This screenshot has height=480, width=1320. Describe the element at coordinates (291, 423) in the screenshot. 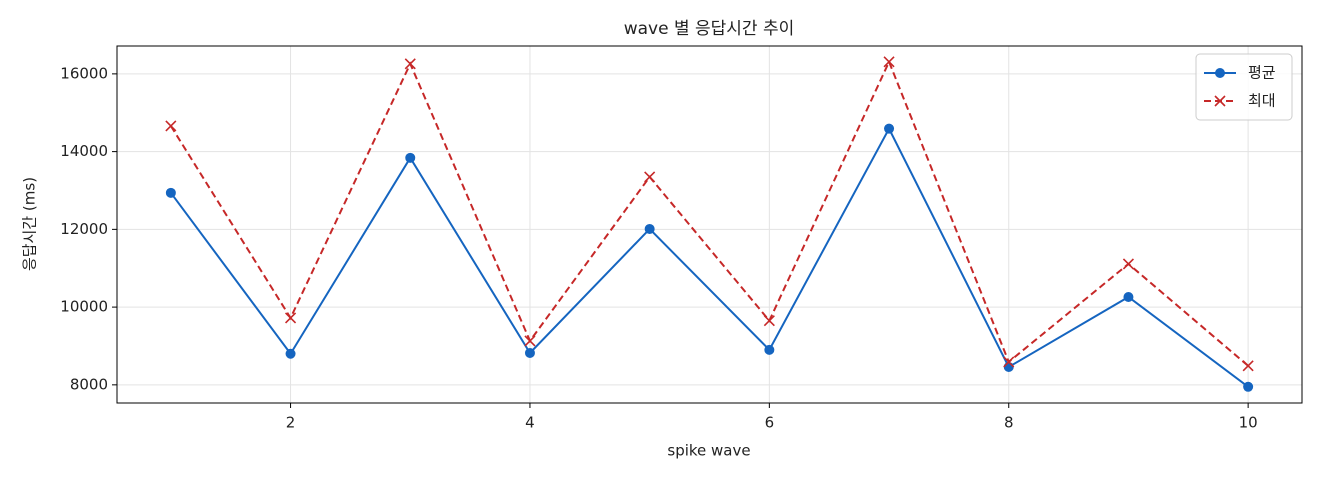

I see `x-tick-label: 2` at that location.